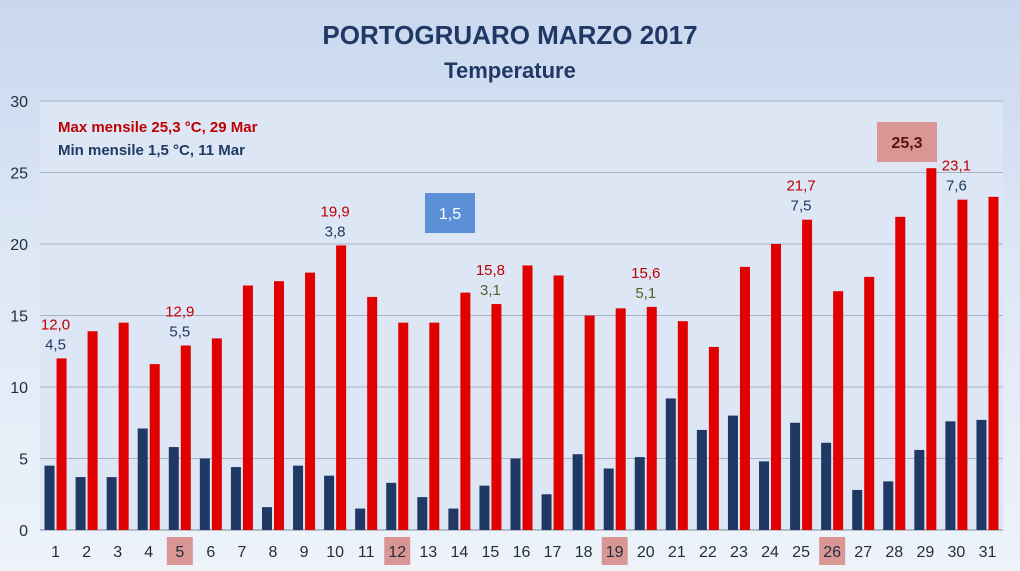  I want to click on data-label-max: 12,9, so click(179, 312).